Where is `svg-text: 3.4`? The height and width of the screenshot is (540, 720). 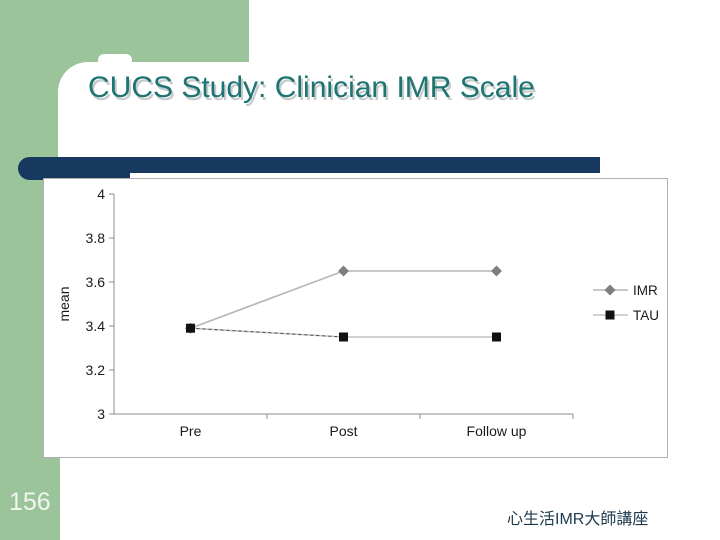 svg-text: 3.4 is located at coordinates (96, 326).